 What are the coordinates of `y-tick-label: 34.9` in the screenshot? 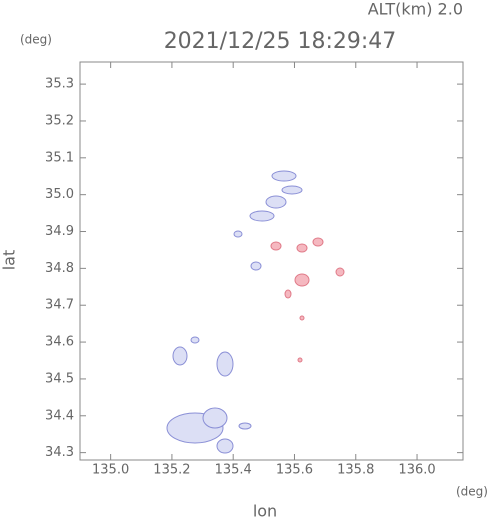 It's located at (59, 231).